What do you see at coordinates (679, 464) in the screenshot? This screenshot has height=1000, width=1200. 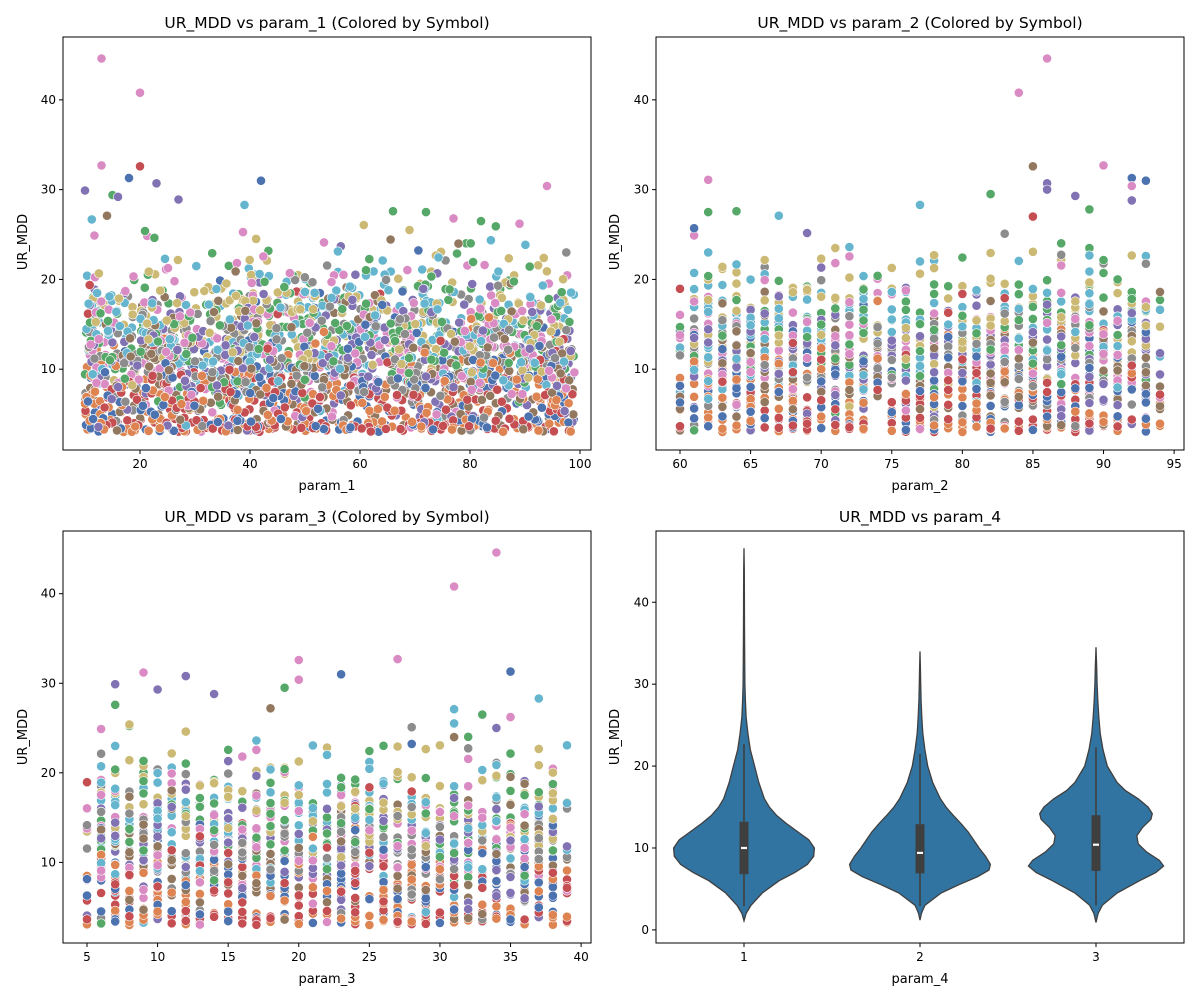 I see `x-tick-label: 60` at bounding box center [679, 464].